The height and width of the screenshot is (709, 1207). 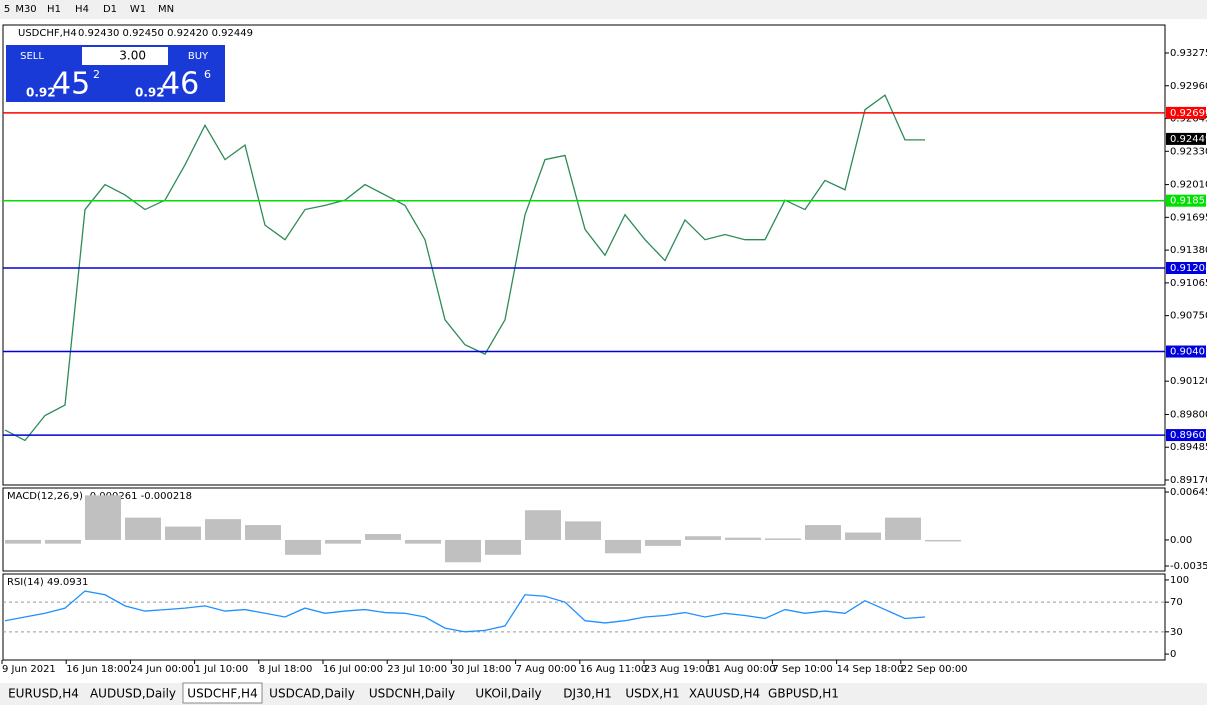 I want to click on level-label: 0.91855, so click(x=1188, y=201).